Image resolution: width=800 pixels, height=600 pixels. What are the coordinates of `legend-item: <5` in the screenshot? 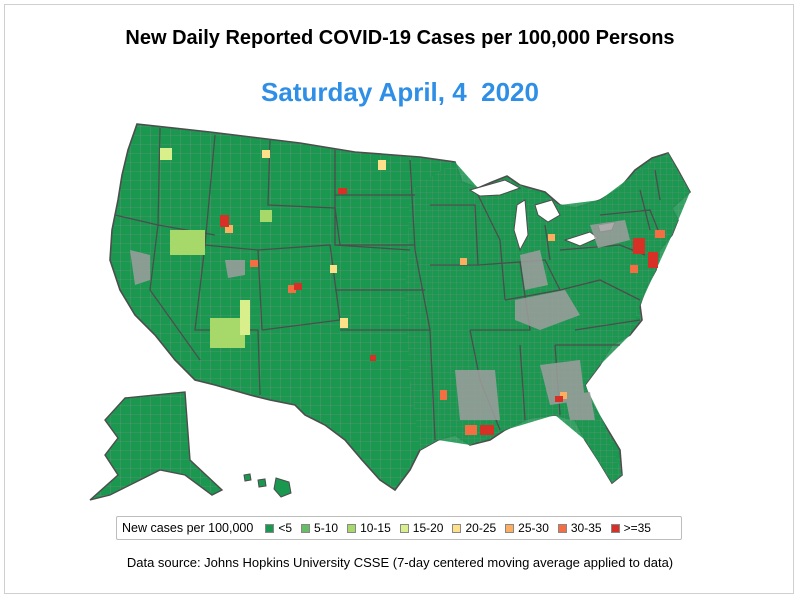 It's located at (278, 528).